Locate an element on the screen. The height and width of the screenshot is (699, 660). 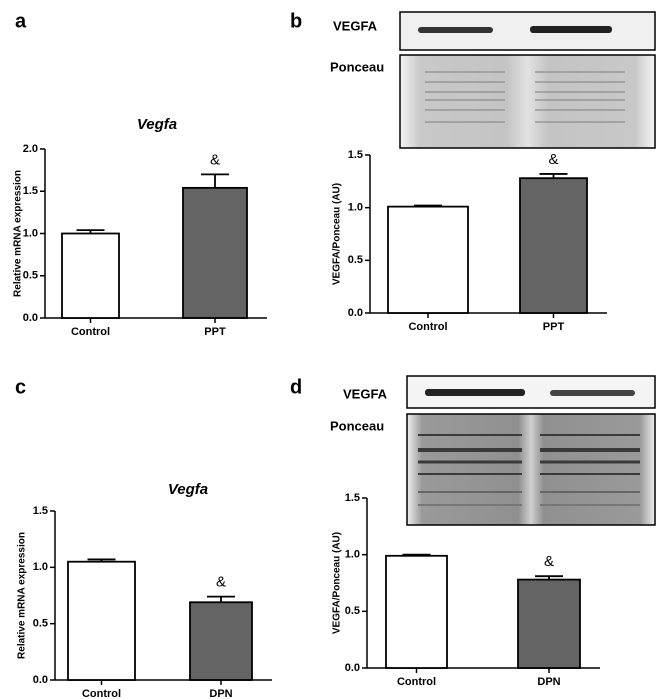
panel-label: d is located at coordinates (296, 387).